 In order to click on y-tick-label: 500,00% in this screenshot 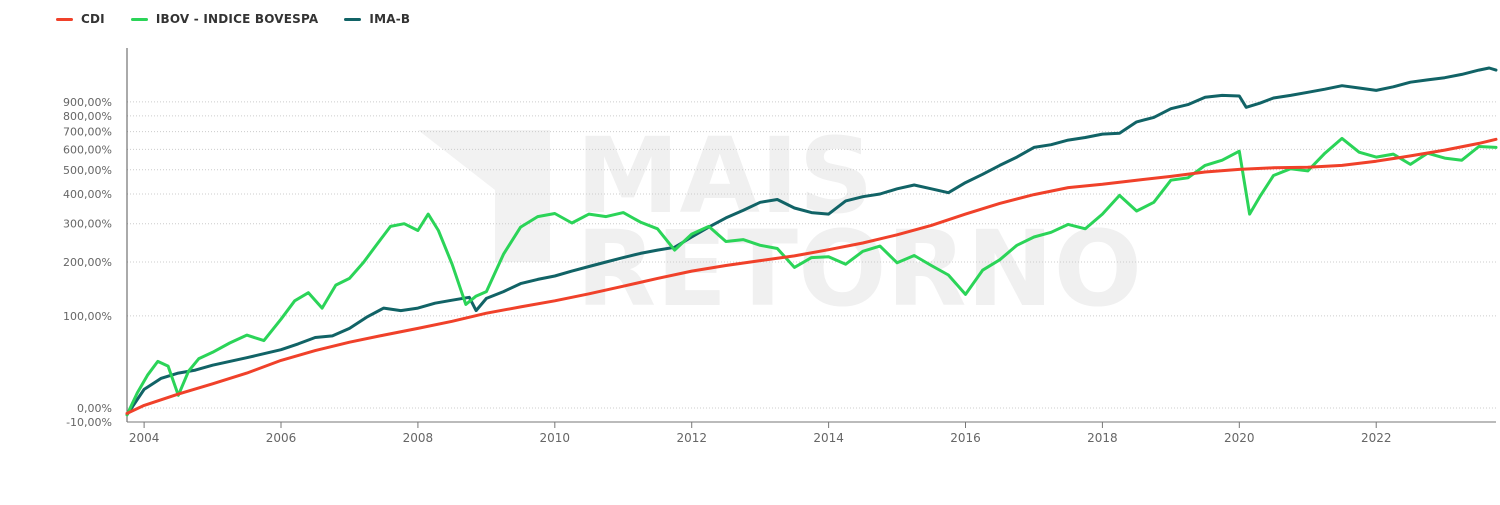, I will do `click(87, 170)`.